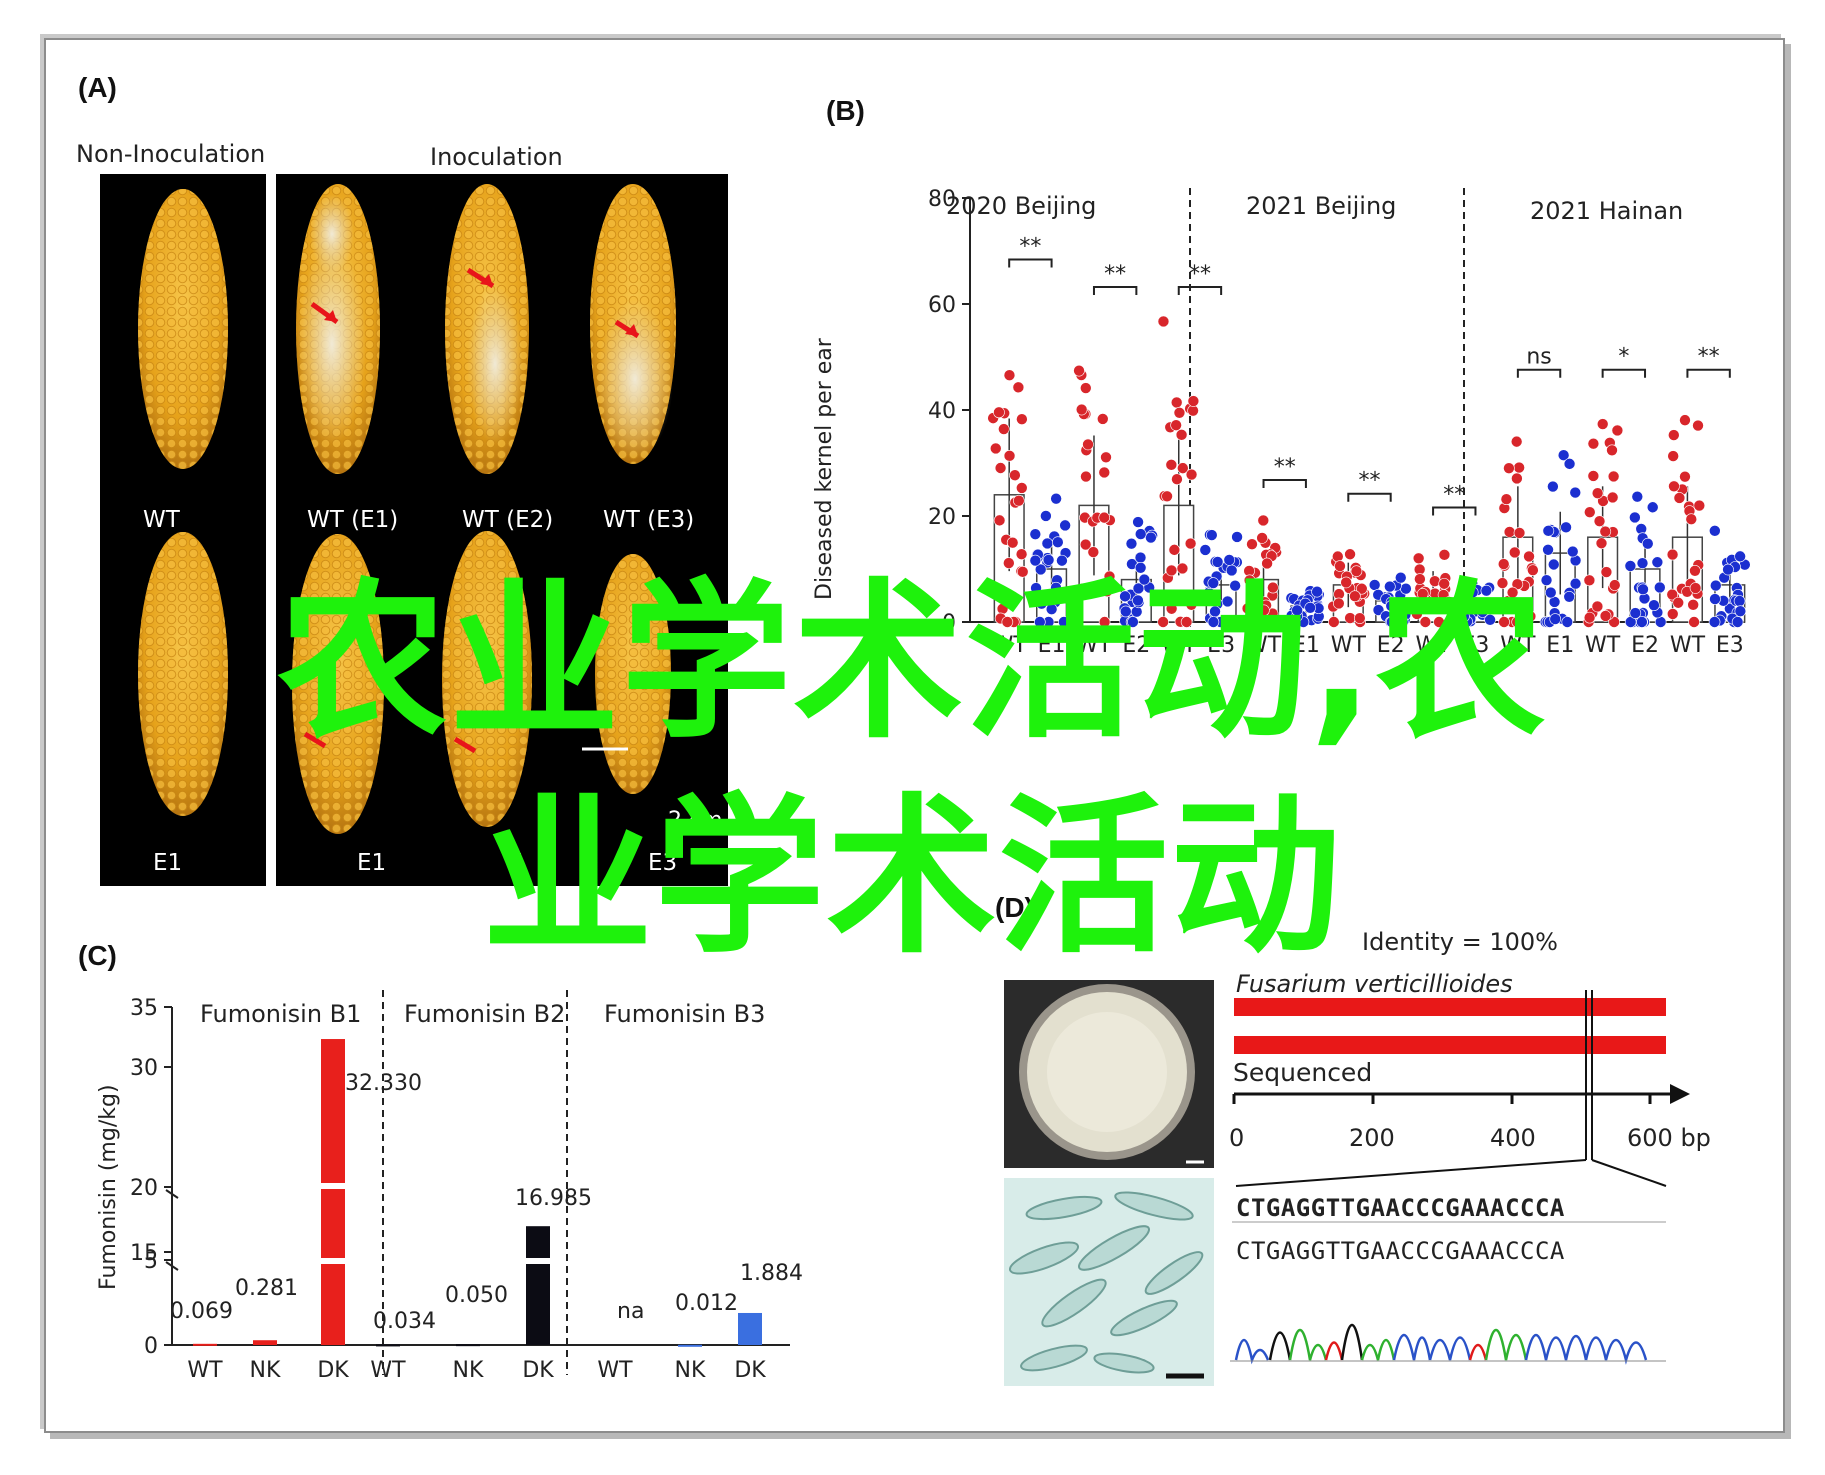 The image size is (1825, 1475). What do you see at coordinates (1454, 495) in the screenshot?
I see `b-sig-label: **` at bounding box center [1454, 495].